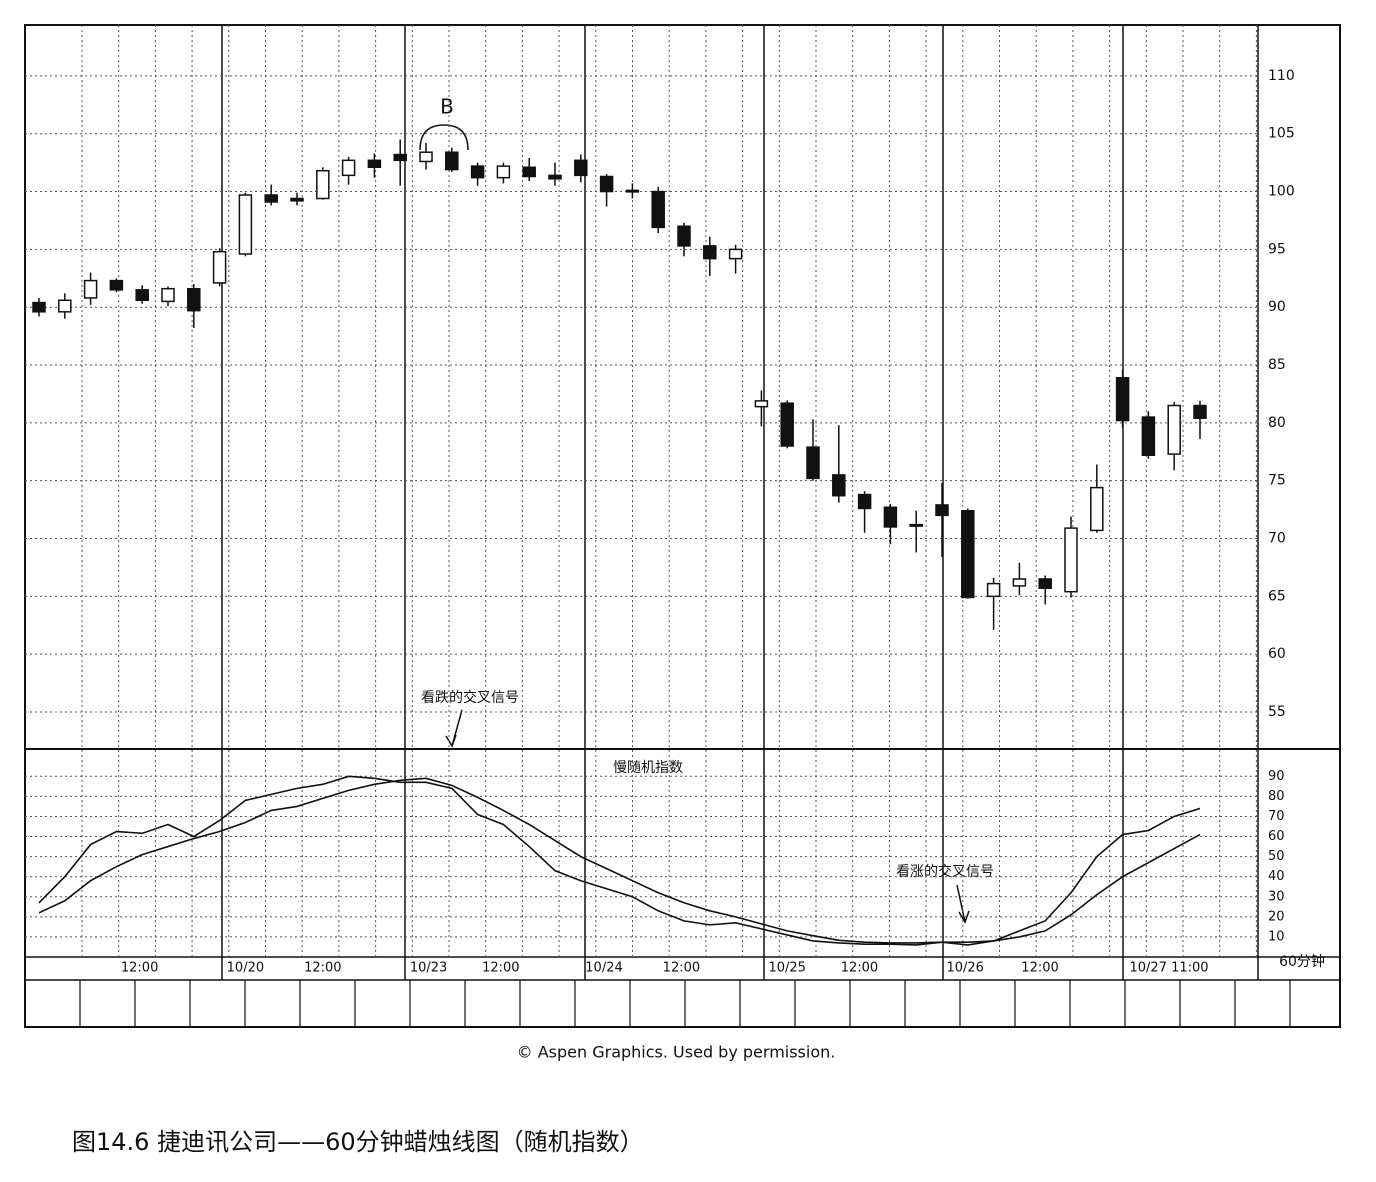 The height and width of the screenshot is (1182, 1376). Describe the element at coordinates (676, 1052) in the screenshot. I see `credit: © Aspen Graphics. Used by permission.` at that location.